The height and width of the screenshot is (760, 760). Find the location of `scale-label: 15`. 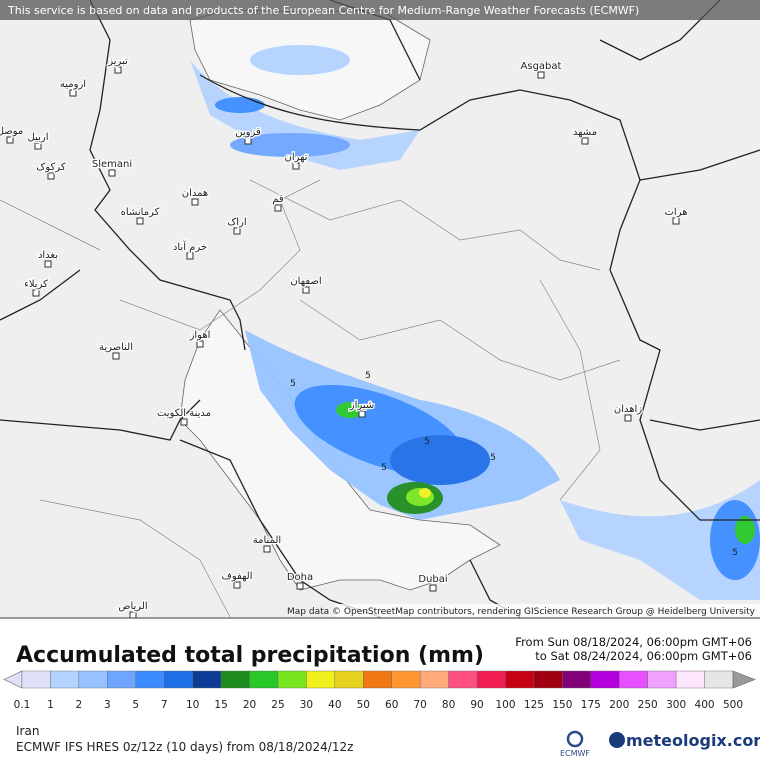

scale-label: 15 is located at coordinates (220, 705).